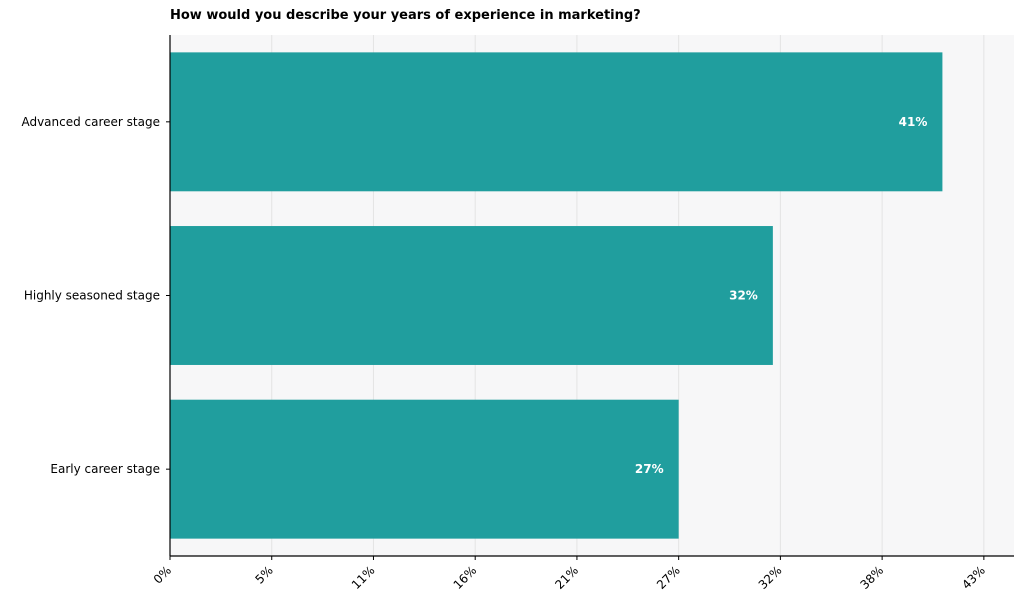  Describe the element at coordinates (566, 577) in the screenshot. I see `x-tick-label: 21%` at that location.